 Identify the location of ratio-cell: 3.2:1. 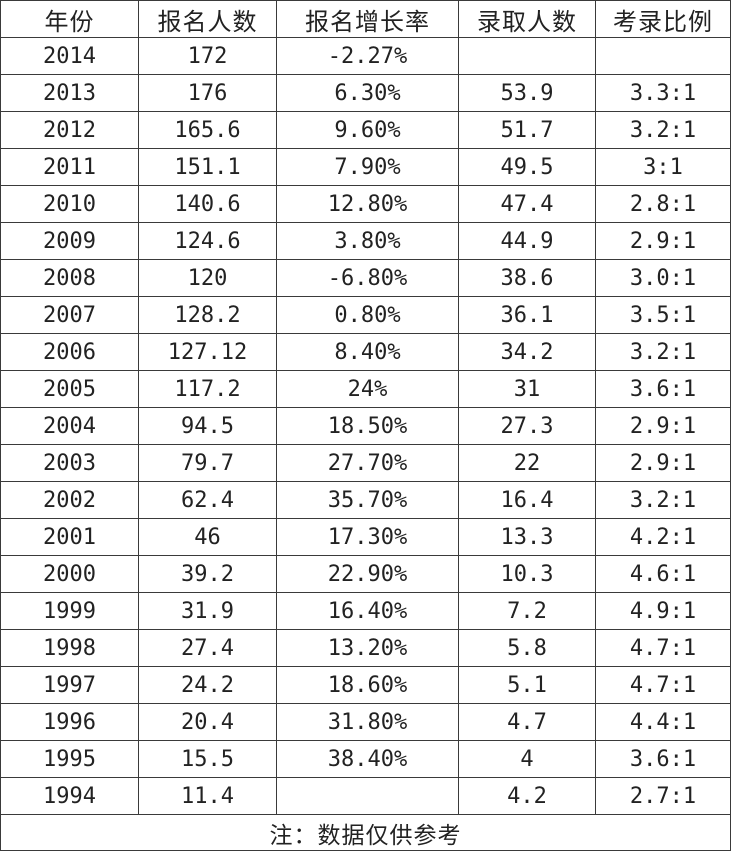
(663, 500).